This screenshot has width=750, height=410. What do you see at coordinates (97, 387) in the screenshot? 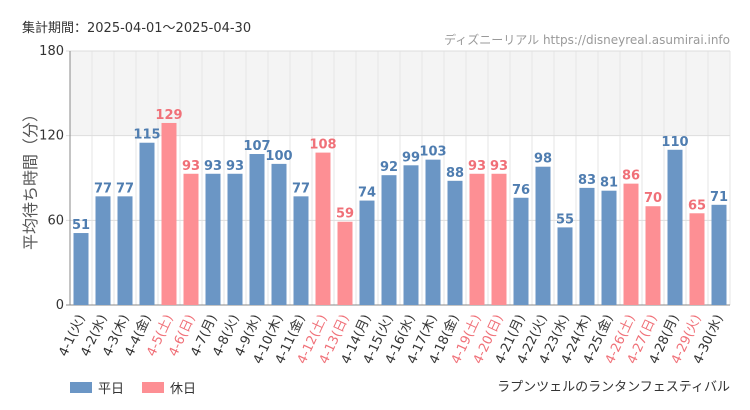
I see `legend-item-weekday: 平日` at bounding box center [97, 387].